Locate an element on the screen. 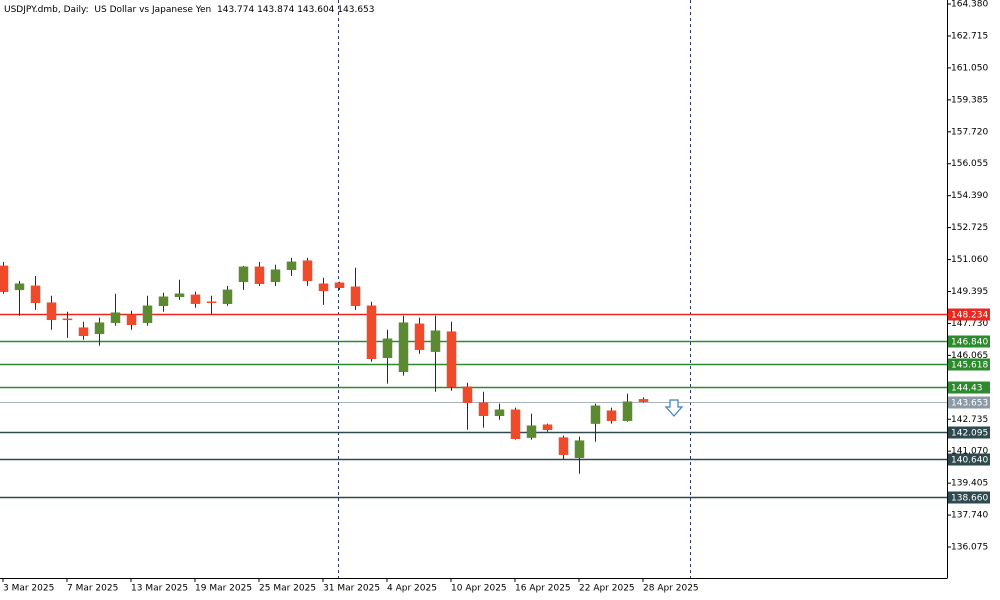  x-tick-label: 22 Apr 2025 is located at coordinates (607, 589).